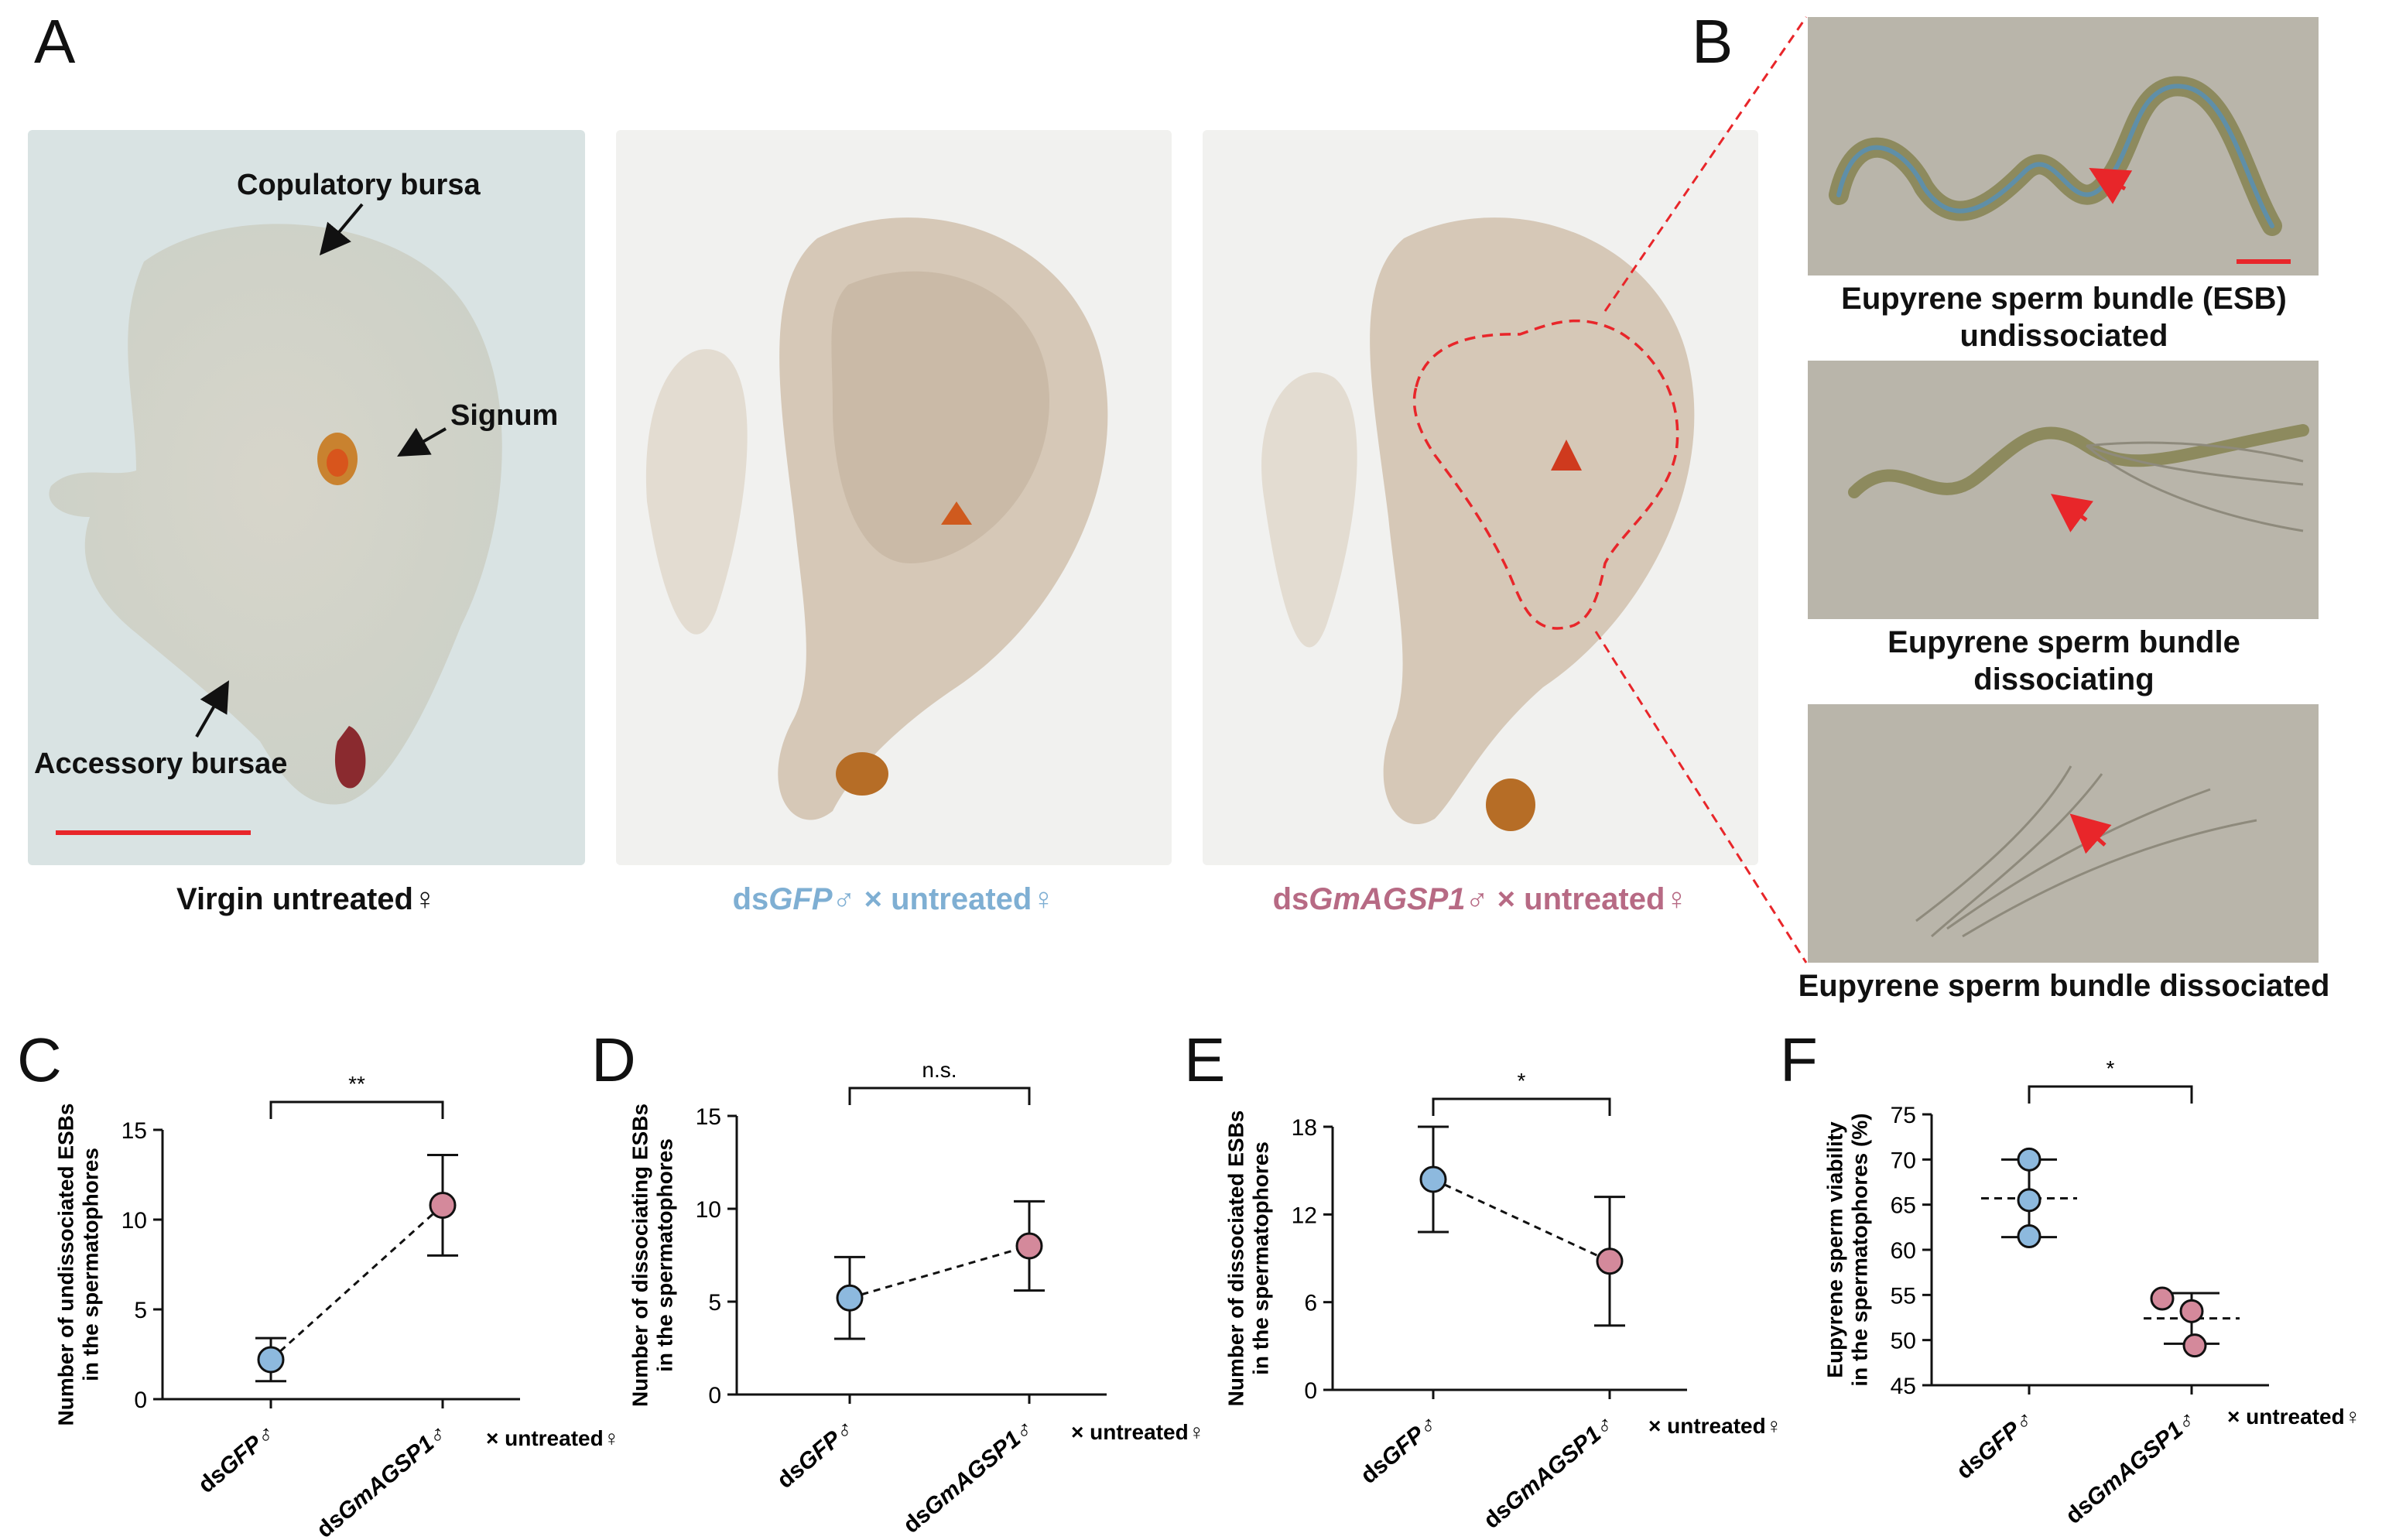  Describe the element at coordinates (356, 1109) in the screenshot. I see `significance-bracket-c` at that location.